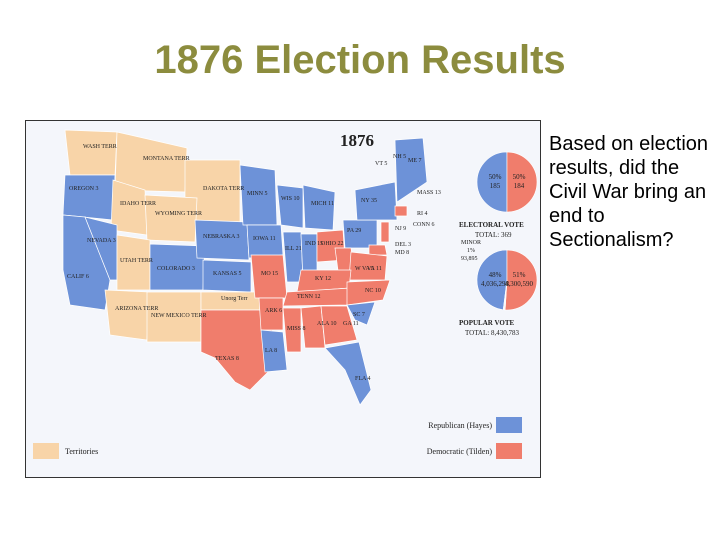 This screenshot has width=720, height=540. Describe the element at coordinates (402, 253) in the screenshot. I see `state-label: MD 8` at that location.